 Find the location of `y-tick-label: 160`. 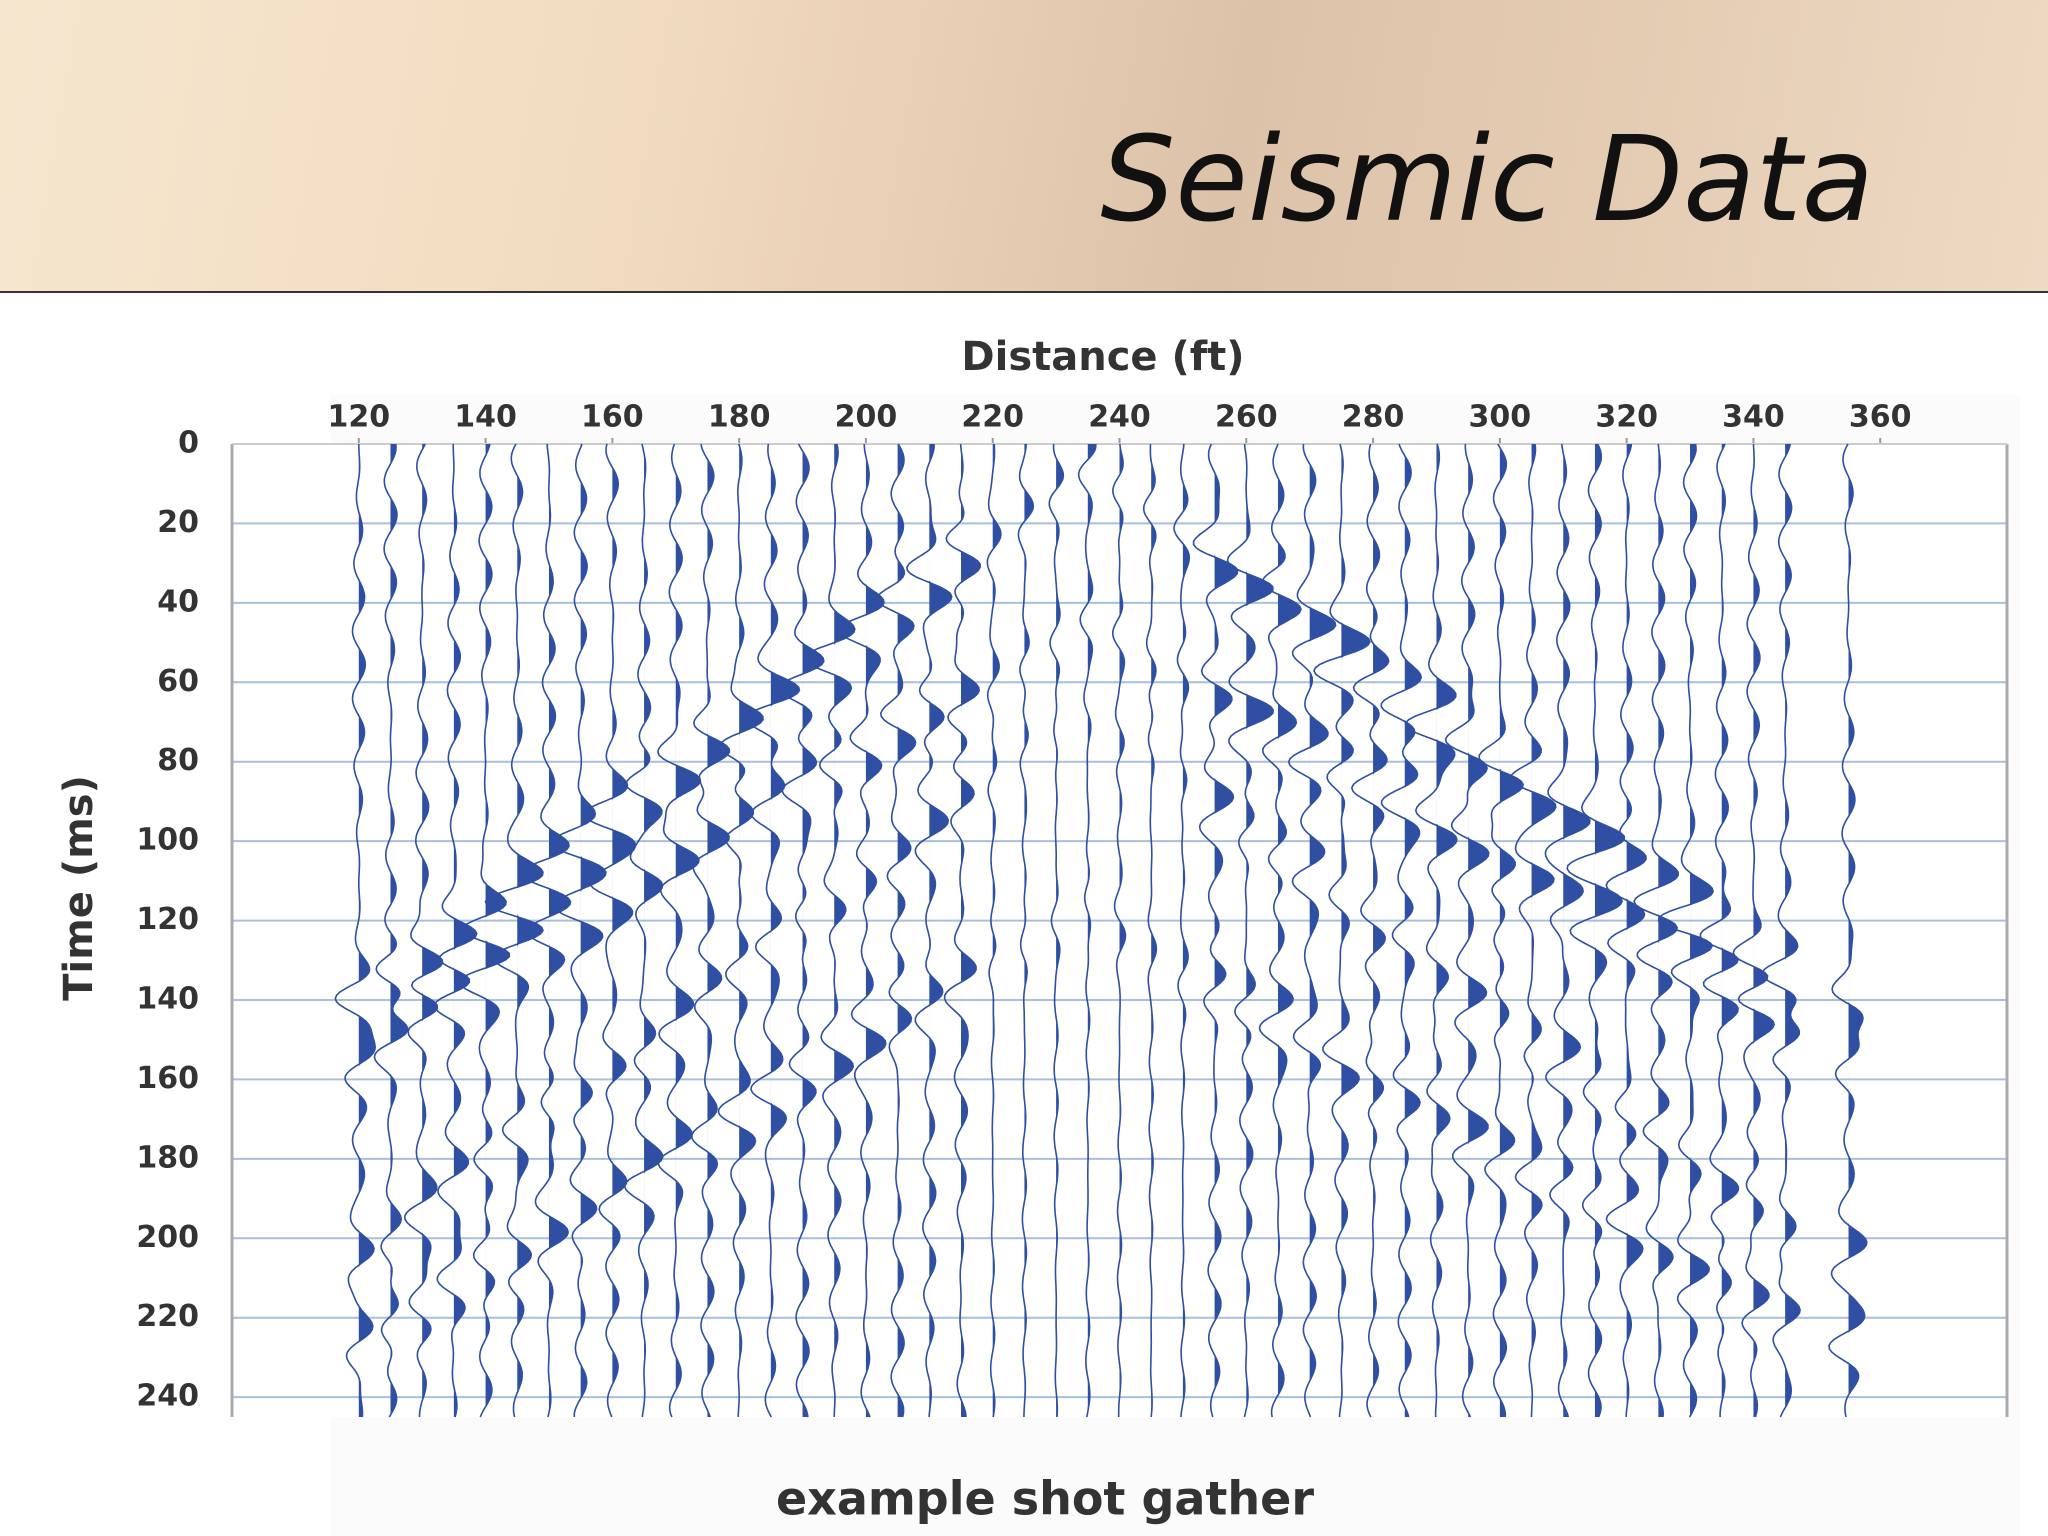

y-tick-label: 160 is located at coordinates (167, 1078).